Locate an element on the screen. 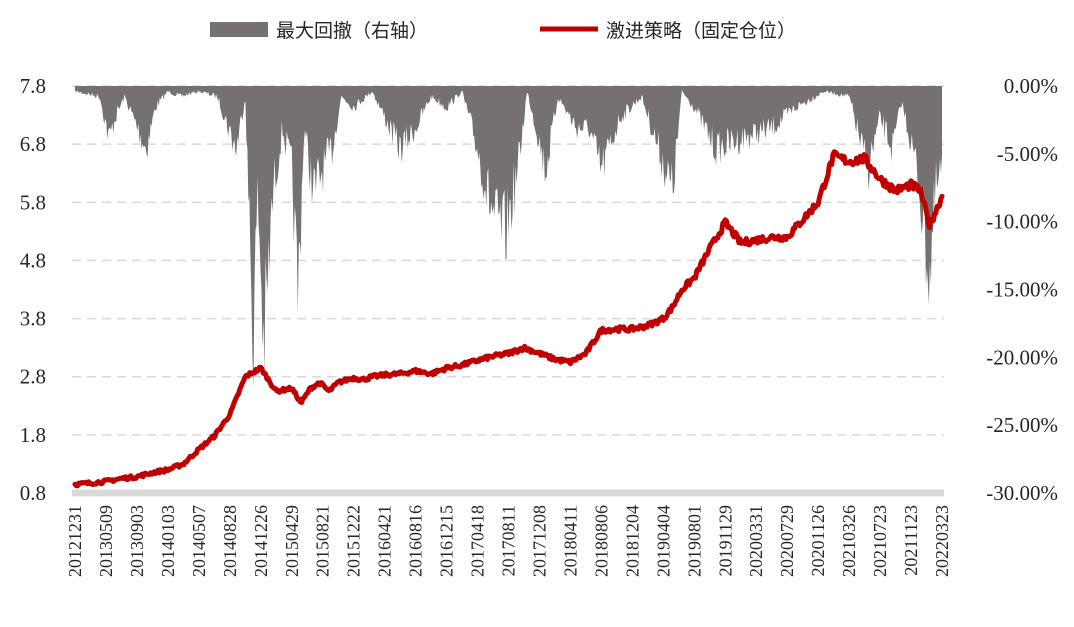 Image resolution: width=1074 pixels, height=627 pixels. x-axis-tick-label: 20200729 is located at coordinates (787, 541).